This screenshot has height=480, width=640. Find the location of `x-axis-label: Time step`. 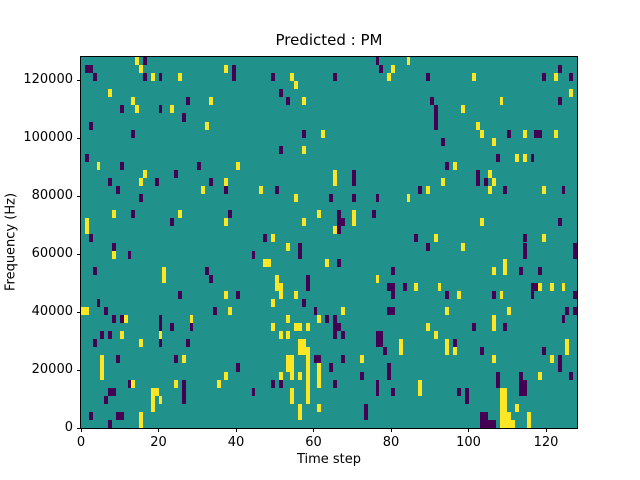

x-axis-label: Time step is located at coordinates (329, 459).